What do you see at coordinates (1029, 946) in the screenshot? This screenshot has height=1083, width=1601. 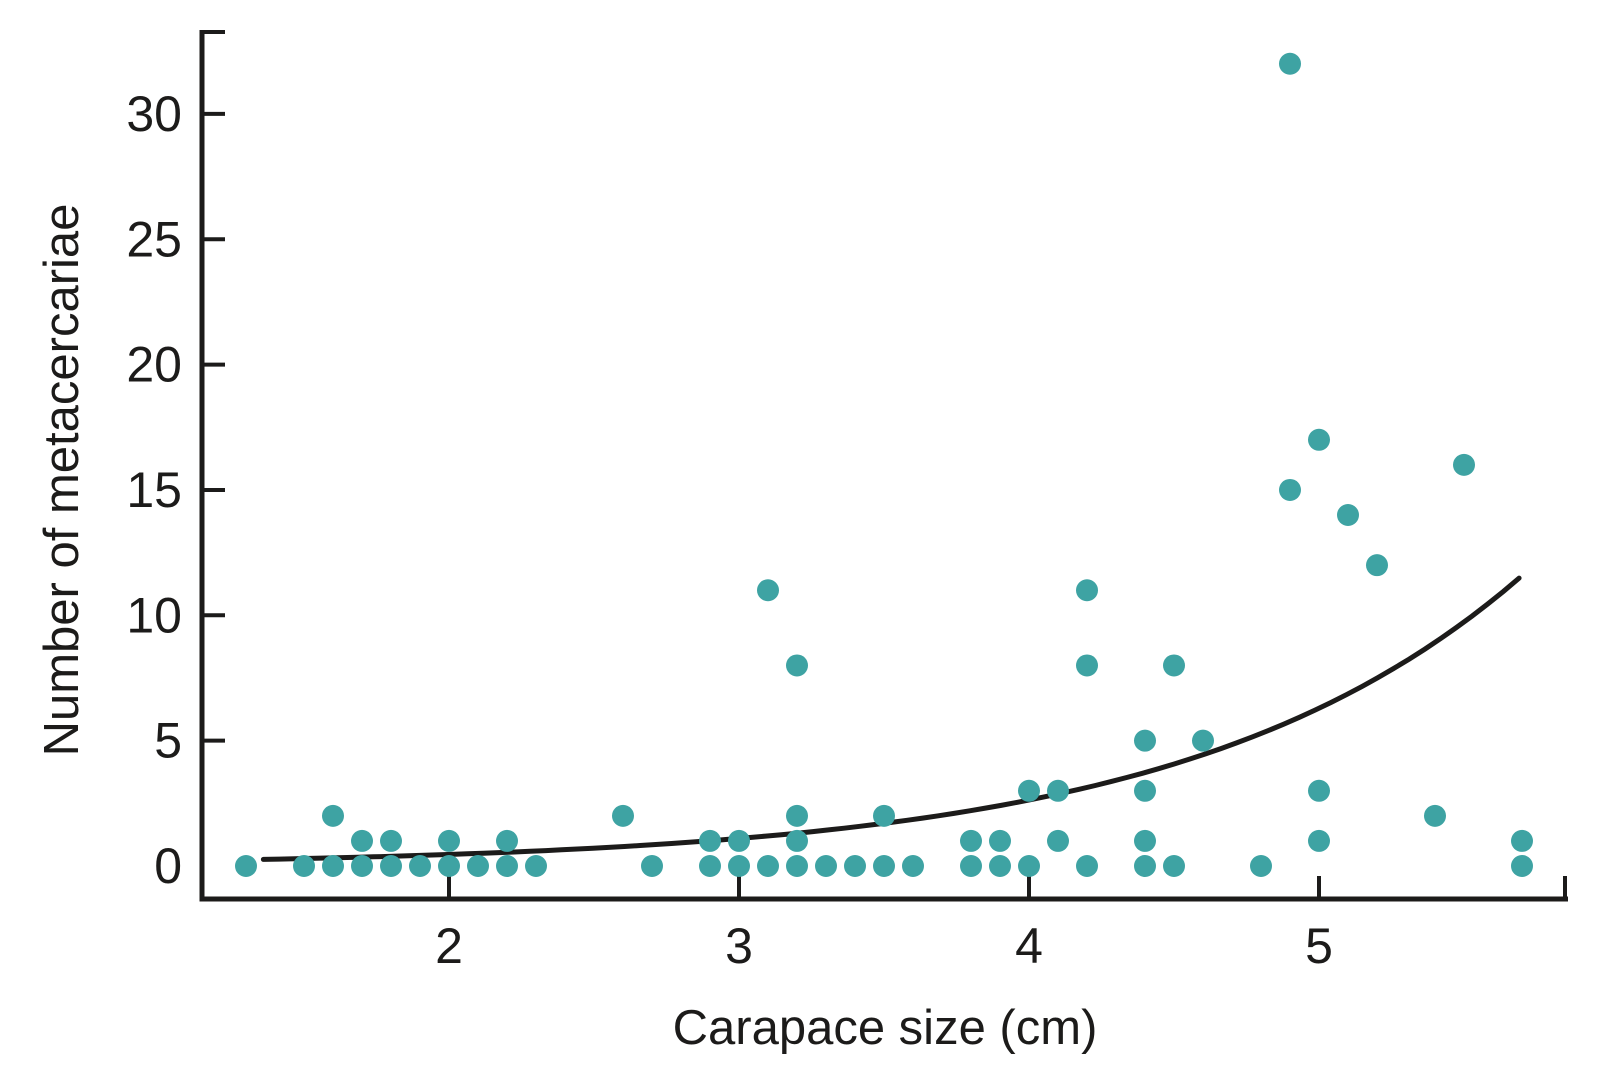 I see `x-tick-label: 4` at bounding box center [1029, 946].